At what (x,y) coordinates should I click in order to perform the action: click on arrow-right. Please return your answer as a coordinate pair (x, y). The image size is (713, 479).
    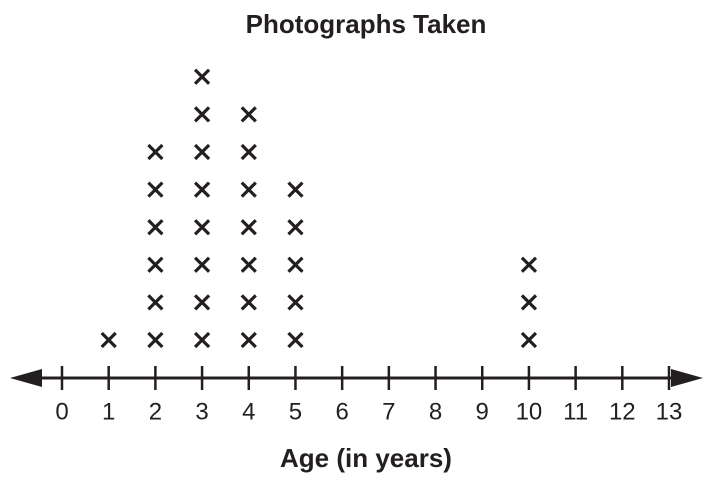
    Looking at the image, I should click on (687, 378).